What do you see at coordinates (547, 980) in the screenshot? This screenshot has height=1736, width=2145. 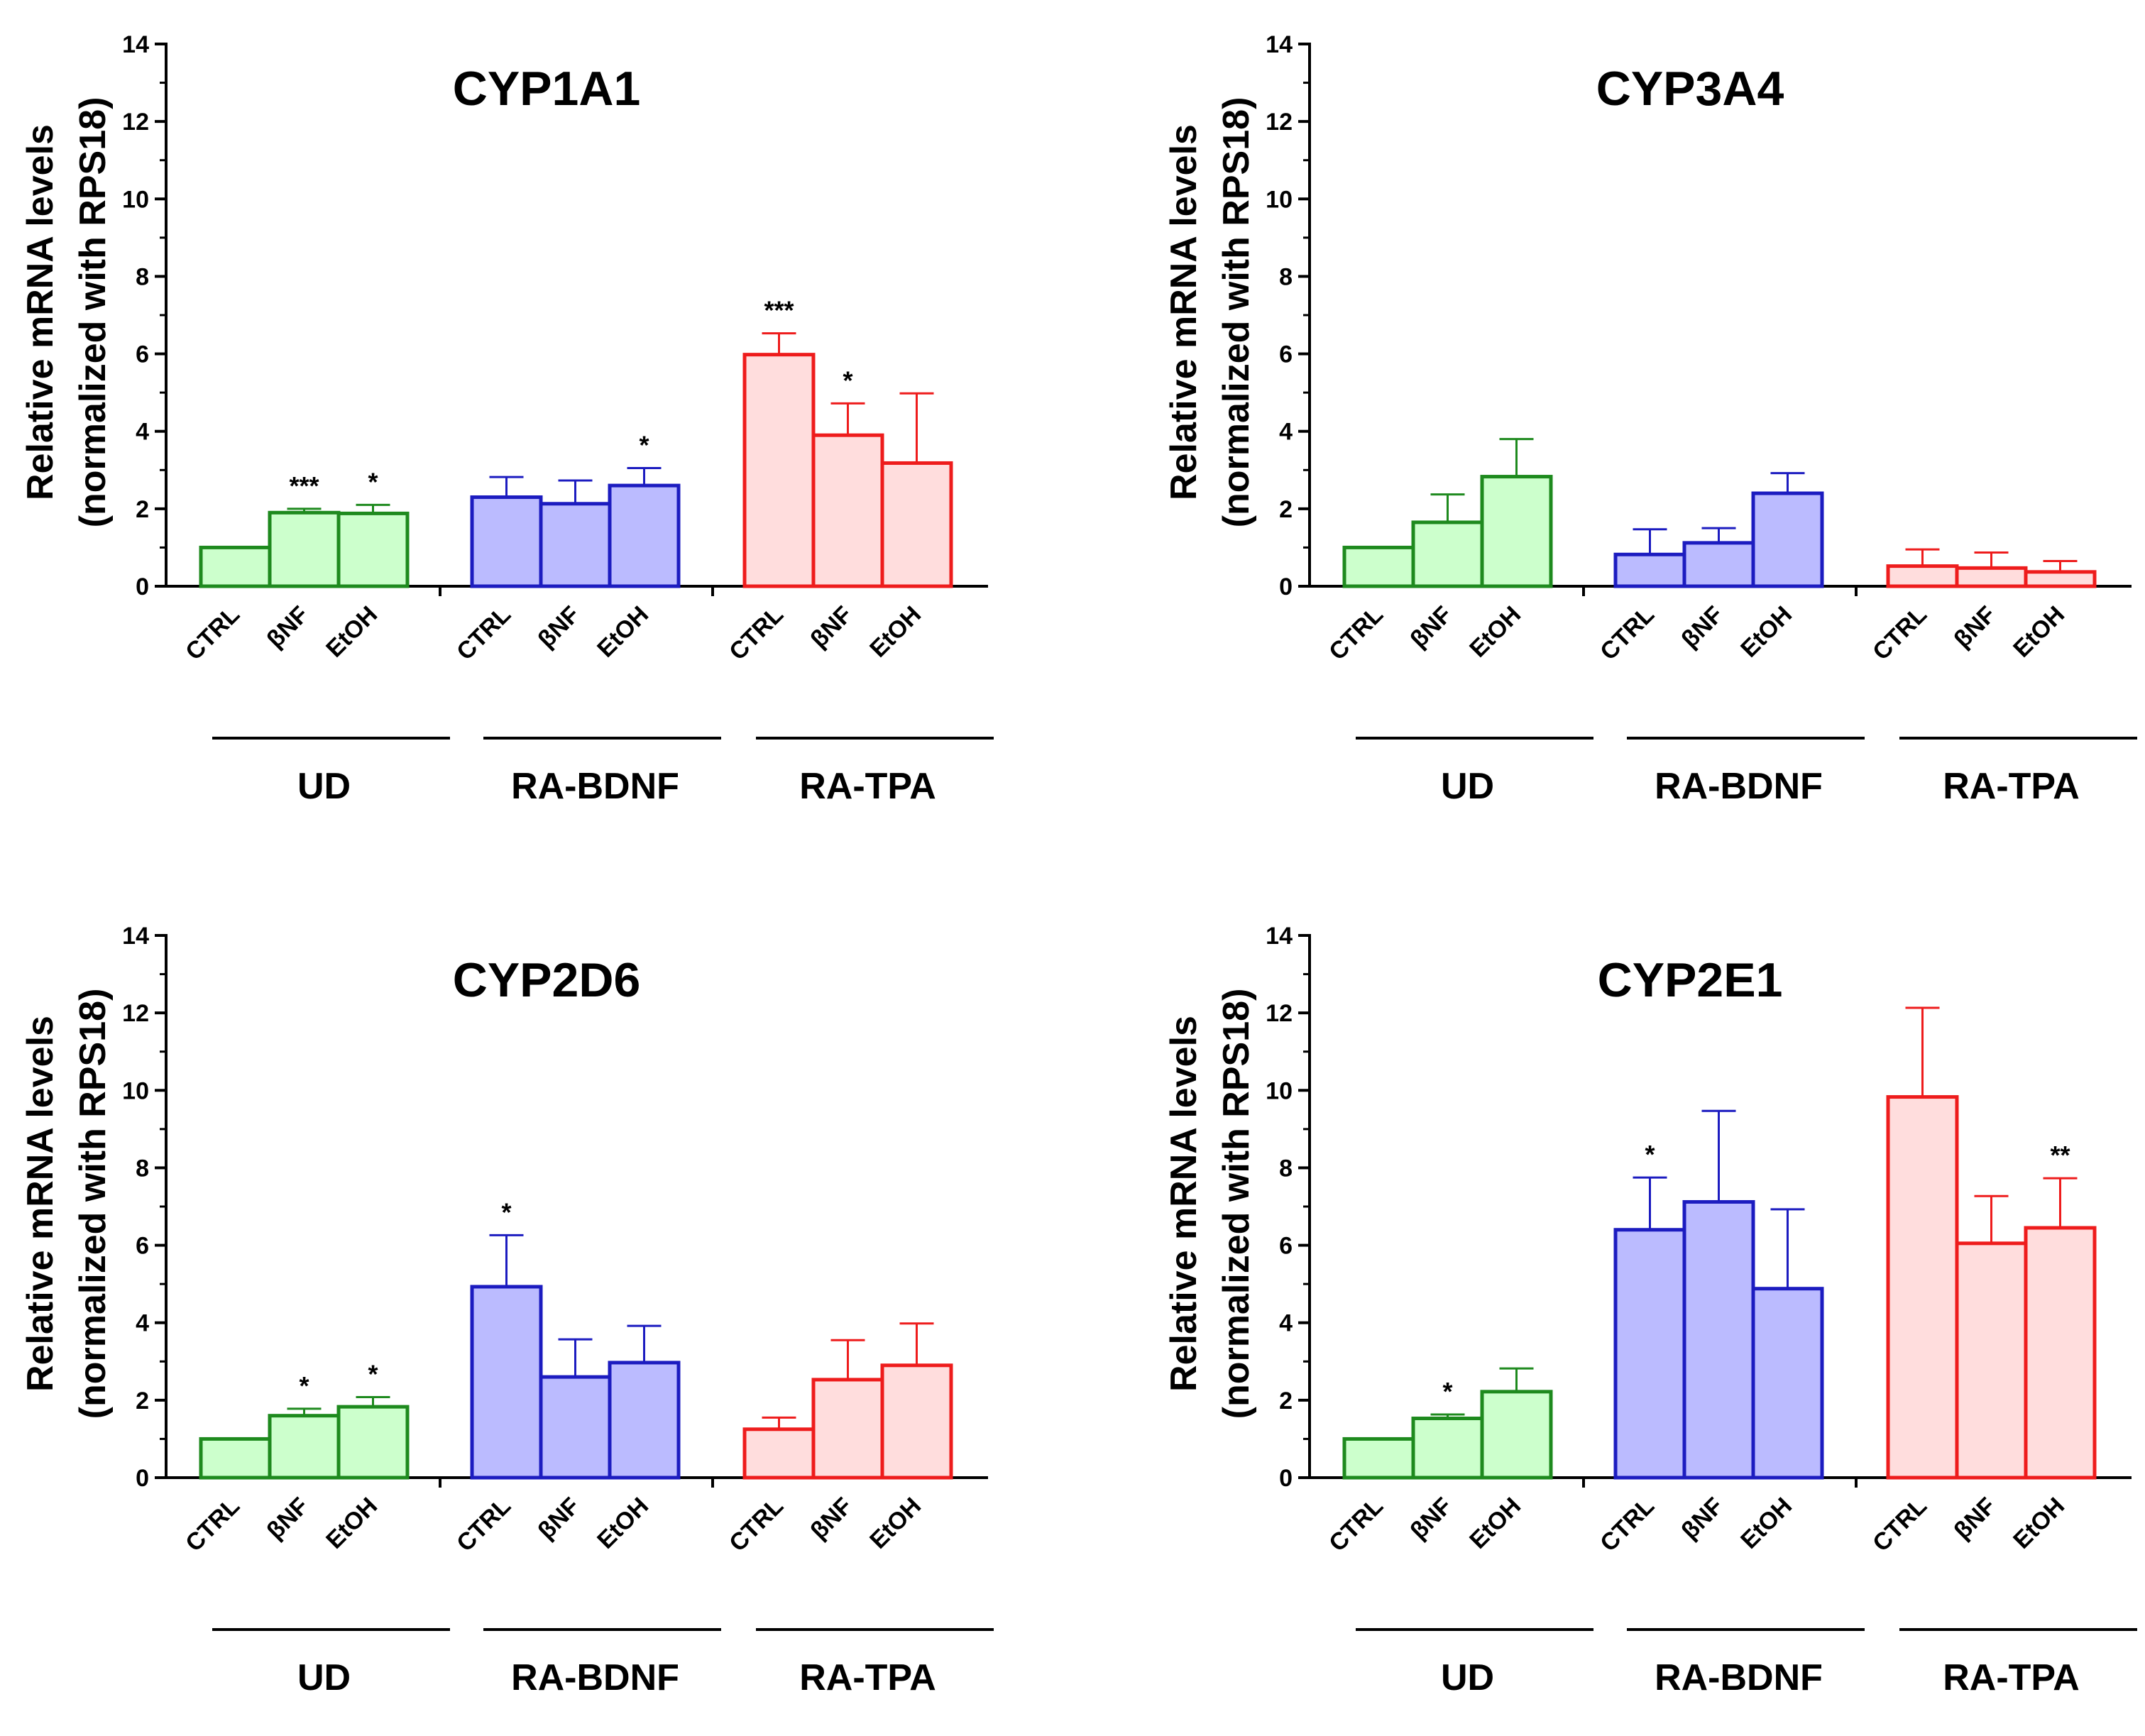 I see `chart-title: CYP2D6` at bounding box center [547, 980].